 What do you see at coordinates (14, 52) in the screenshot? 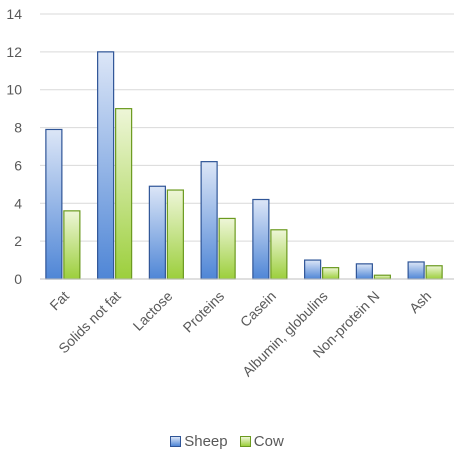
I see `y-tick-label: 12` at bounding box center [14, 52].